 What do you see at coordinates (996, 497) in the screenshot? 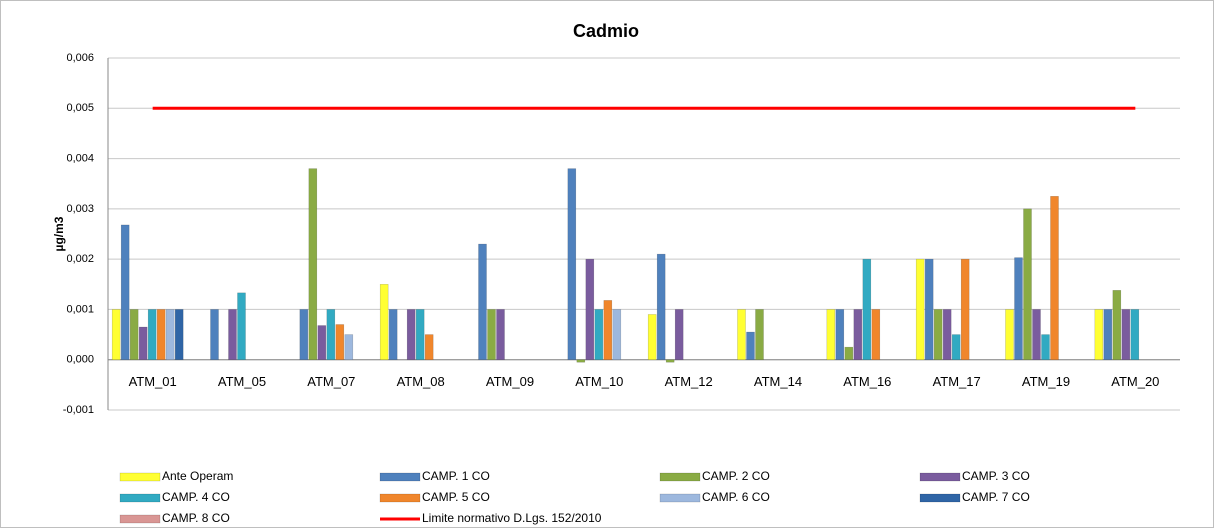
I see `legend-label: CAMP. 7 CO` at bounding box center [996, 497].